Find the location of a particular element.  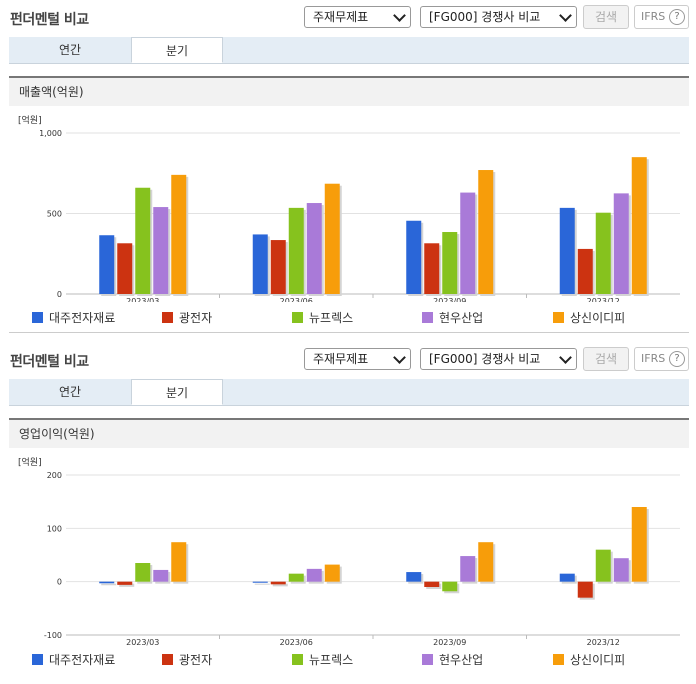

section-divider is located at coordinates (349, 332).